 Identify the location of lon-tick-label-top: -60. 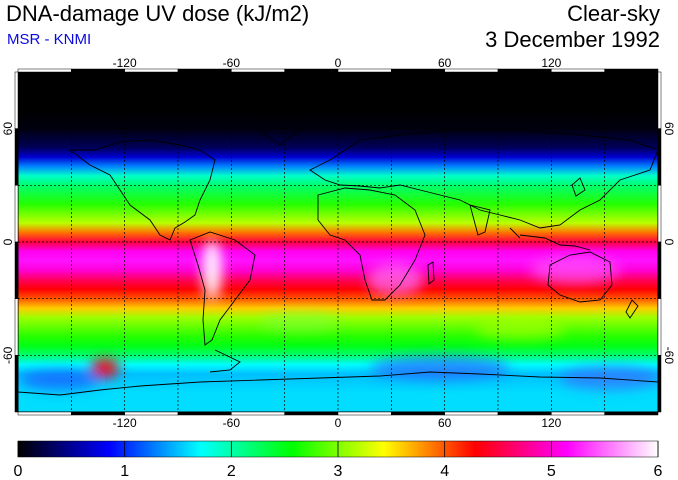
(232, 63).